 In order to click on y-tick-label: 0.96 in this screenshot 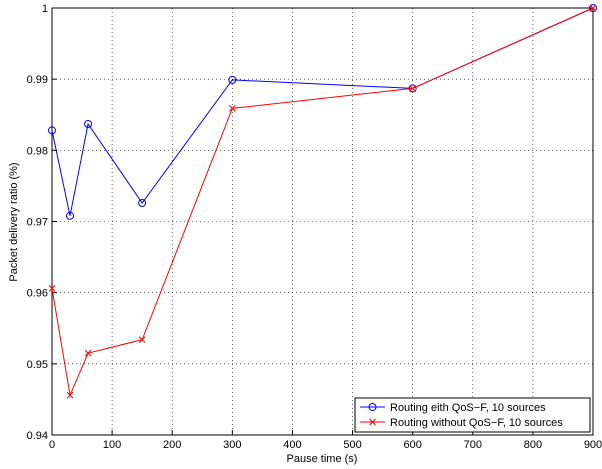, I will do `click(37, 294)`.